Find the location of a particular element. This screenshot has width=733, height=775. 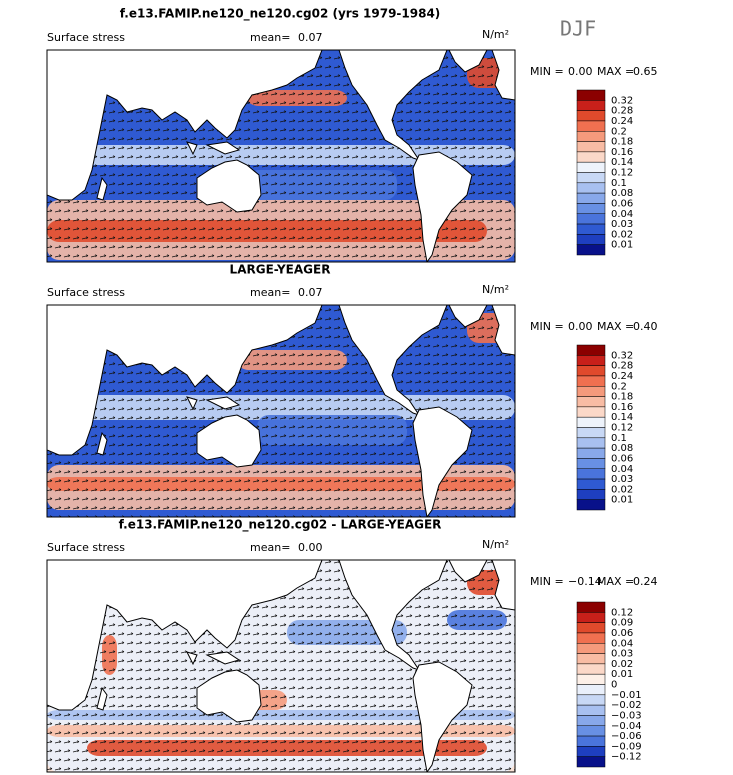

season-label: DJF is located at coordinates (578, 29).